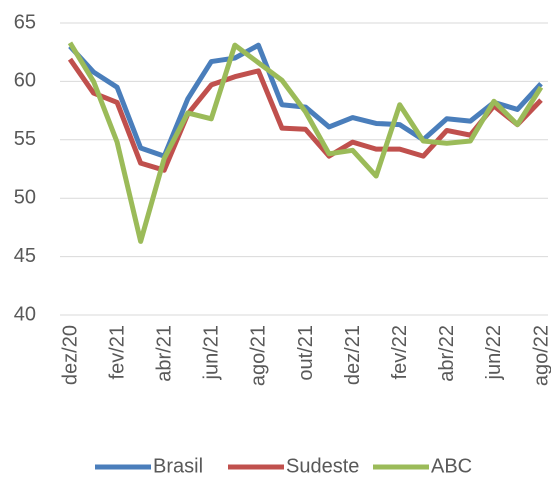 The width and height of the screenshot is (551, 477). Describe the element at coordinates (117, 352) in the screenshot. I see `x-tick-label: fev/21` at that location.